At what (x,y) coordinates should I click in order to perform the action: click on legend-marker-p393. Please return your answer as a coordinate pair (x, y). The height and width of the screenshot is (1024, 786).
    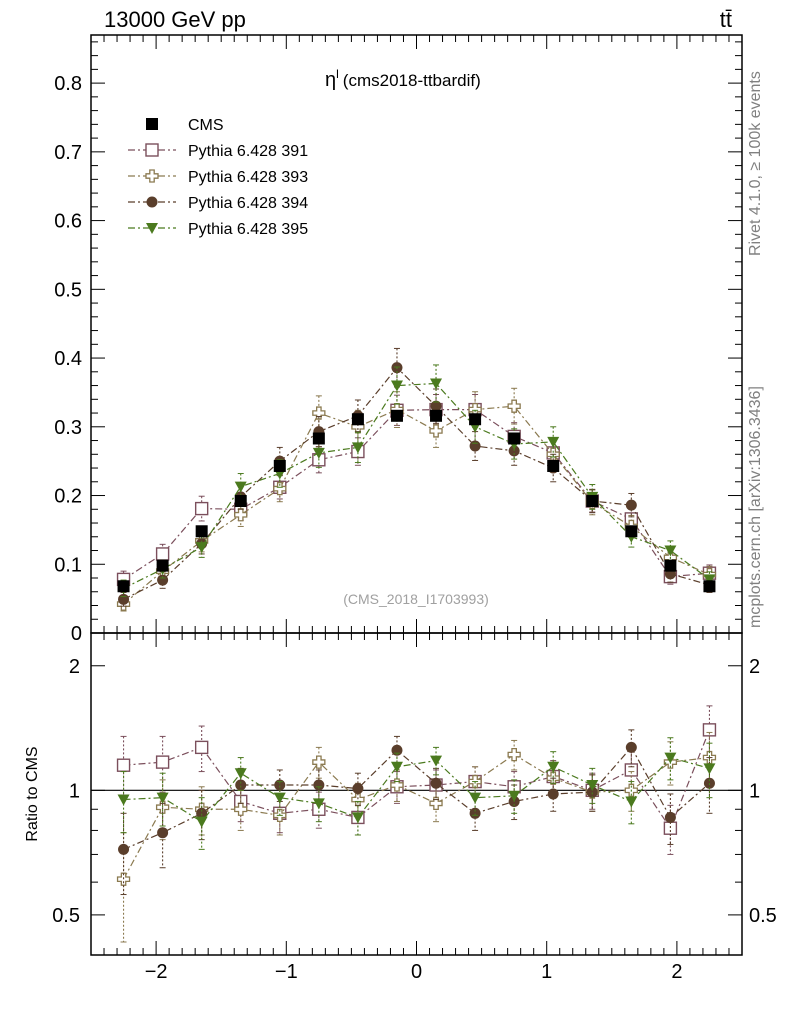
    Looking at the image, I should click on (152, 176).